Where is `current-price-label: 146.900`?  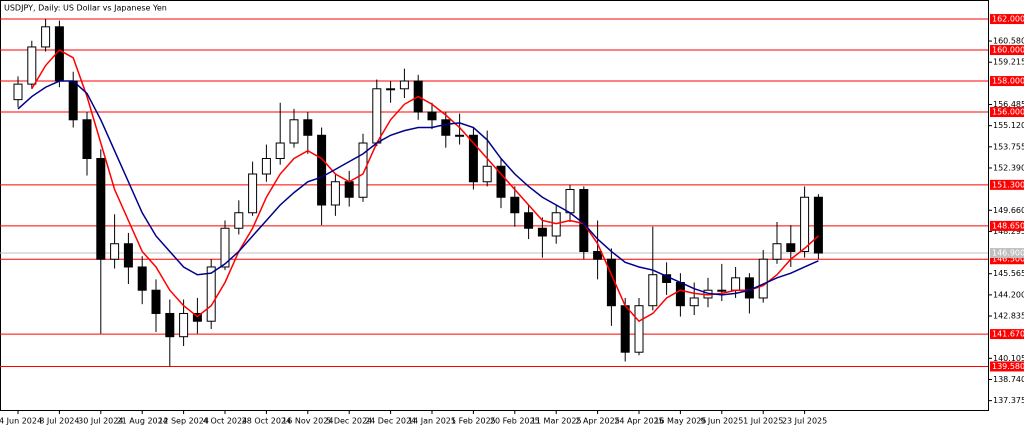
current-price-label: 146.900 is located at coordinates (1008, 253).